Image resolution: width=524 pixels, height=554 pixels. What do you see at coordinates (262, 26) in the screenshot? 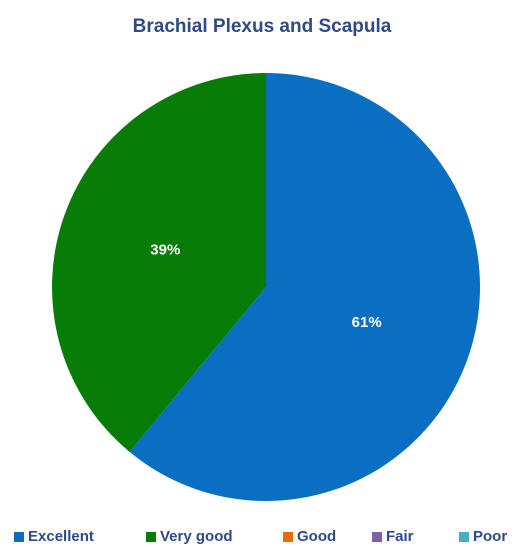
I see `chart-title: Brachial Plexus and Scapula` at bounding box center [262, 26].